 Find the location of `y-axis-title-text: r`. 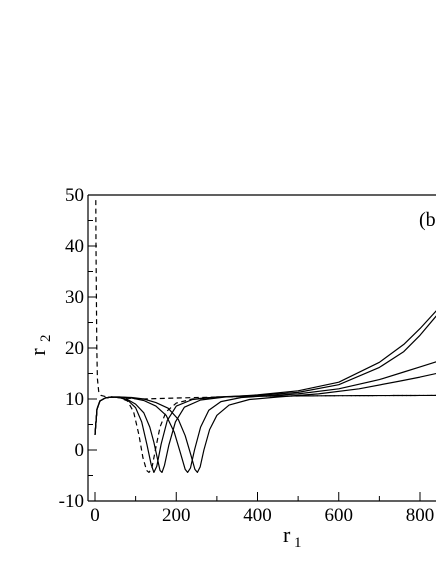

y-axis-title-text: r is located at coordinates (37, 352).